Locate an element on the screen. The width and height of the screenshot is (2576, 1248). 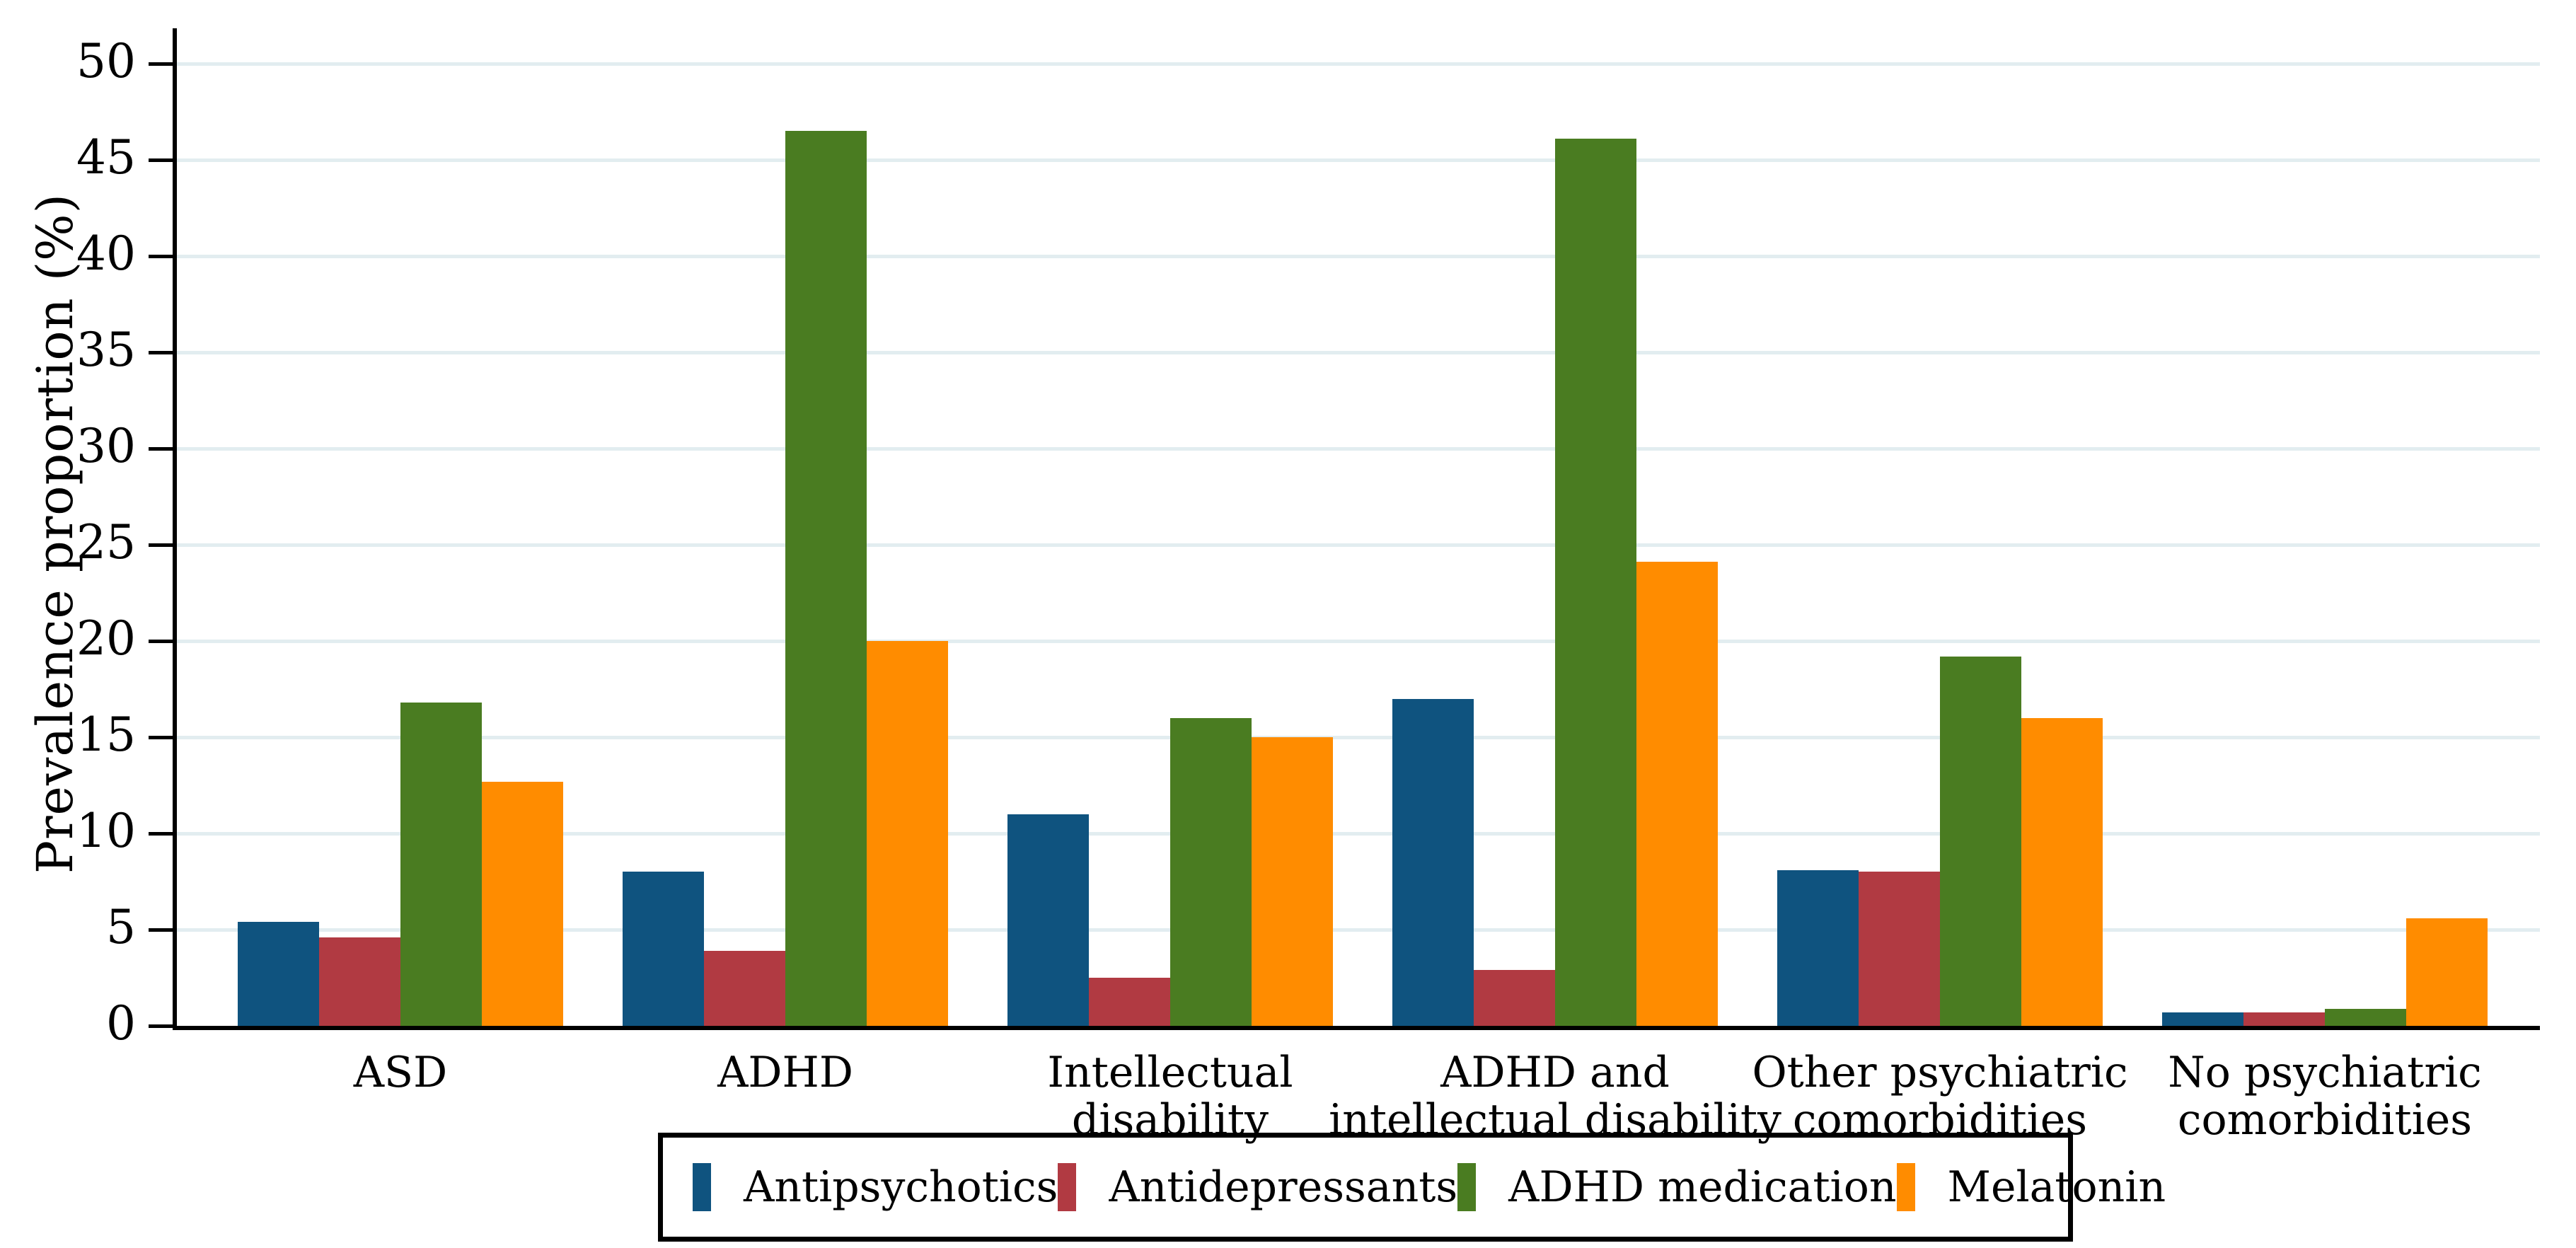
category-label-0: ASD is located at coordinates (400, 1072).